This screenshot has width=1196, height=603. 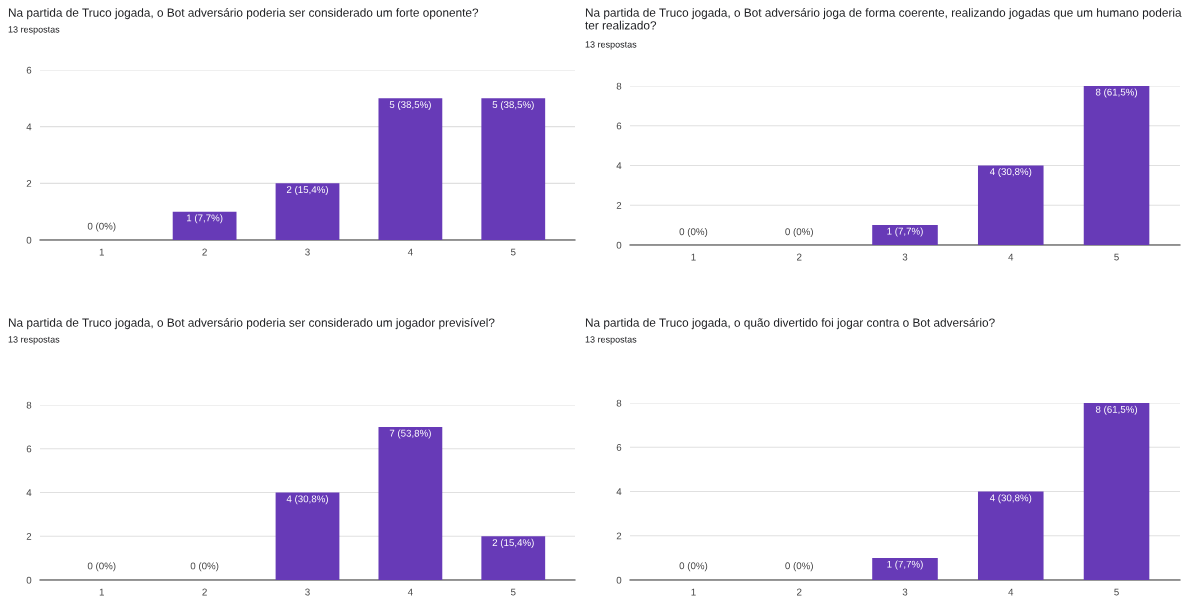 I want to click on chart-title: Na partida de Truco jogada, o Bot adversário poderia ser considerado um forte oponente?, so click(x=243, y=14).